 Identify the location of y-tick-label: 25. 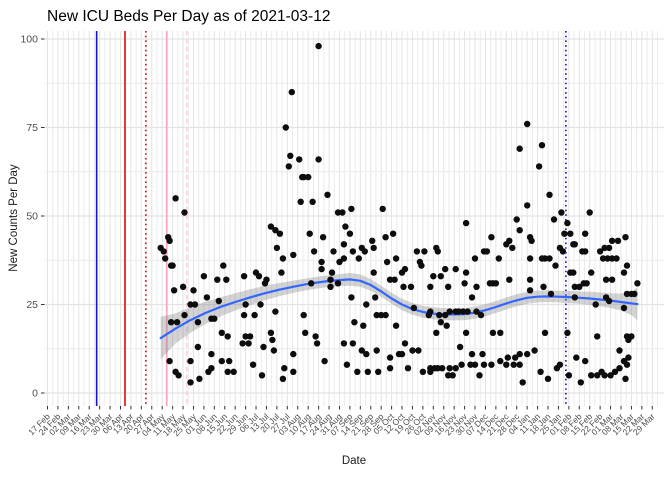
(32, 305).